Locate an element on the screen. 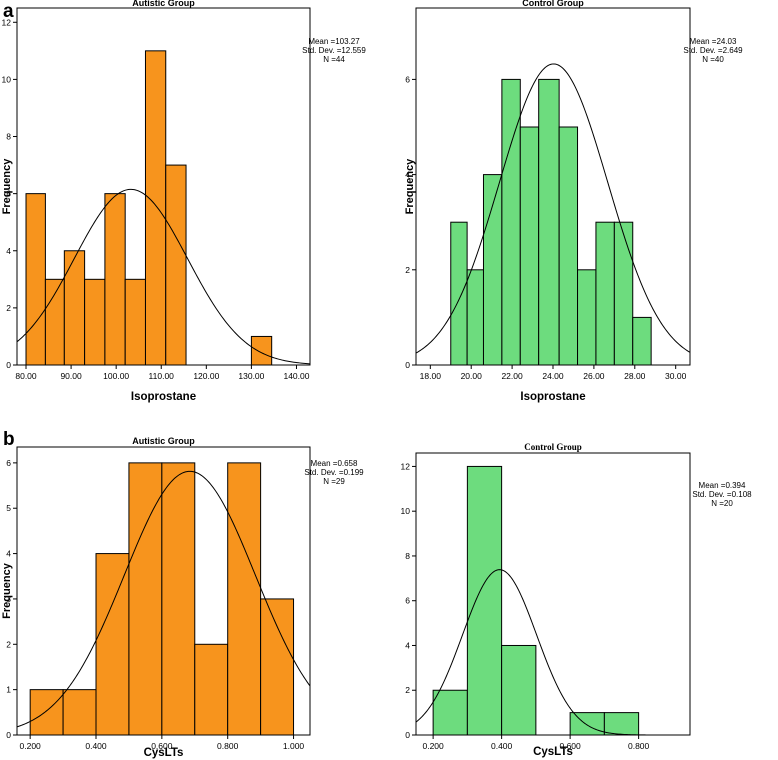  x-tick-label: 90.00 is located at coordinates (71, 376).